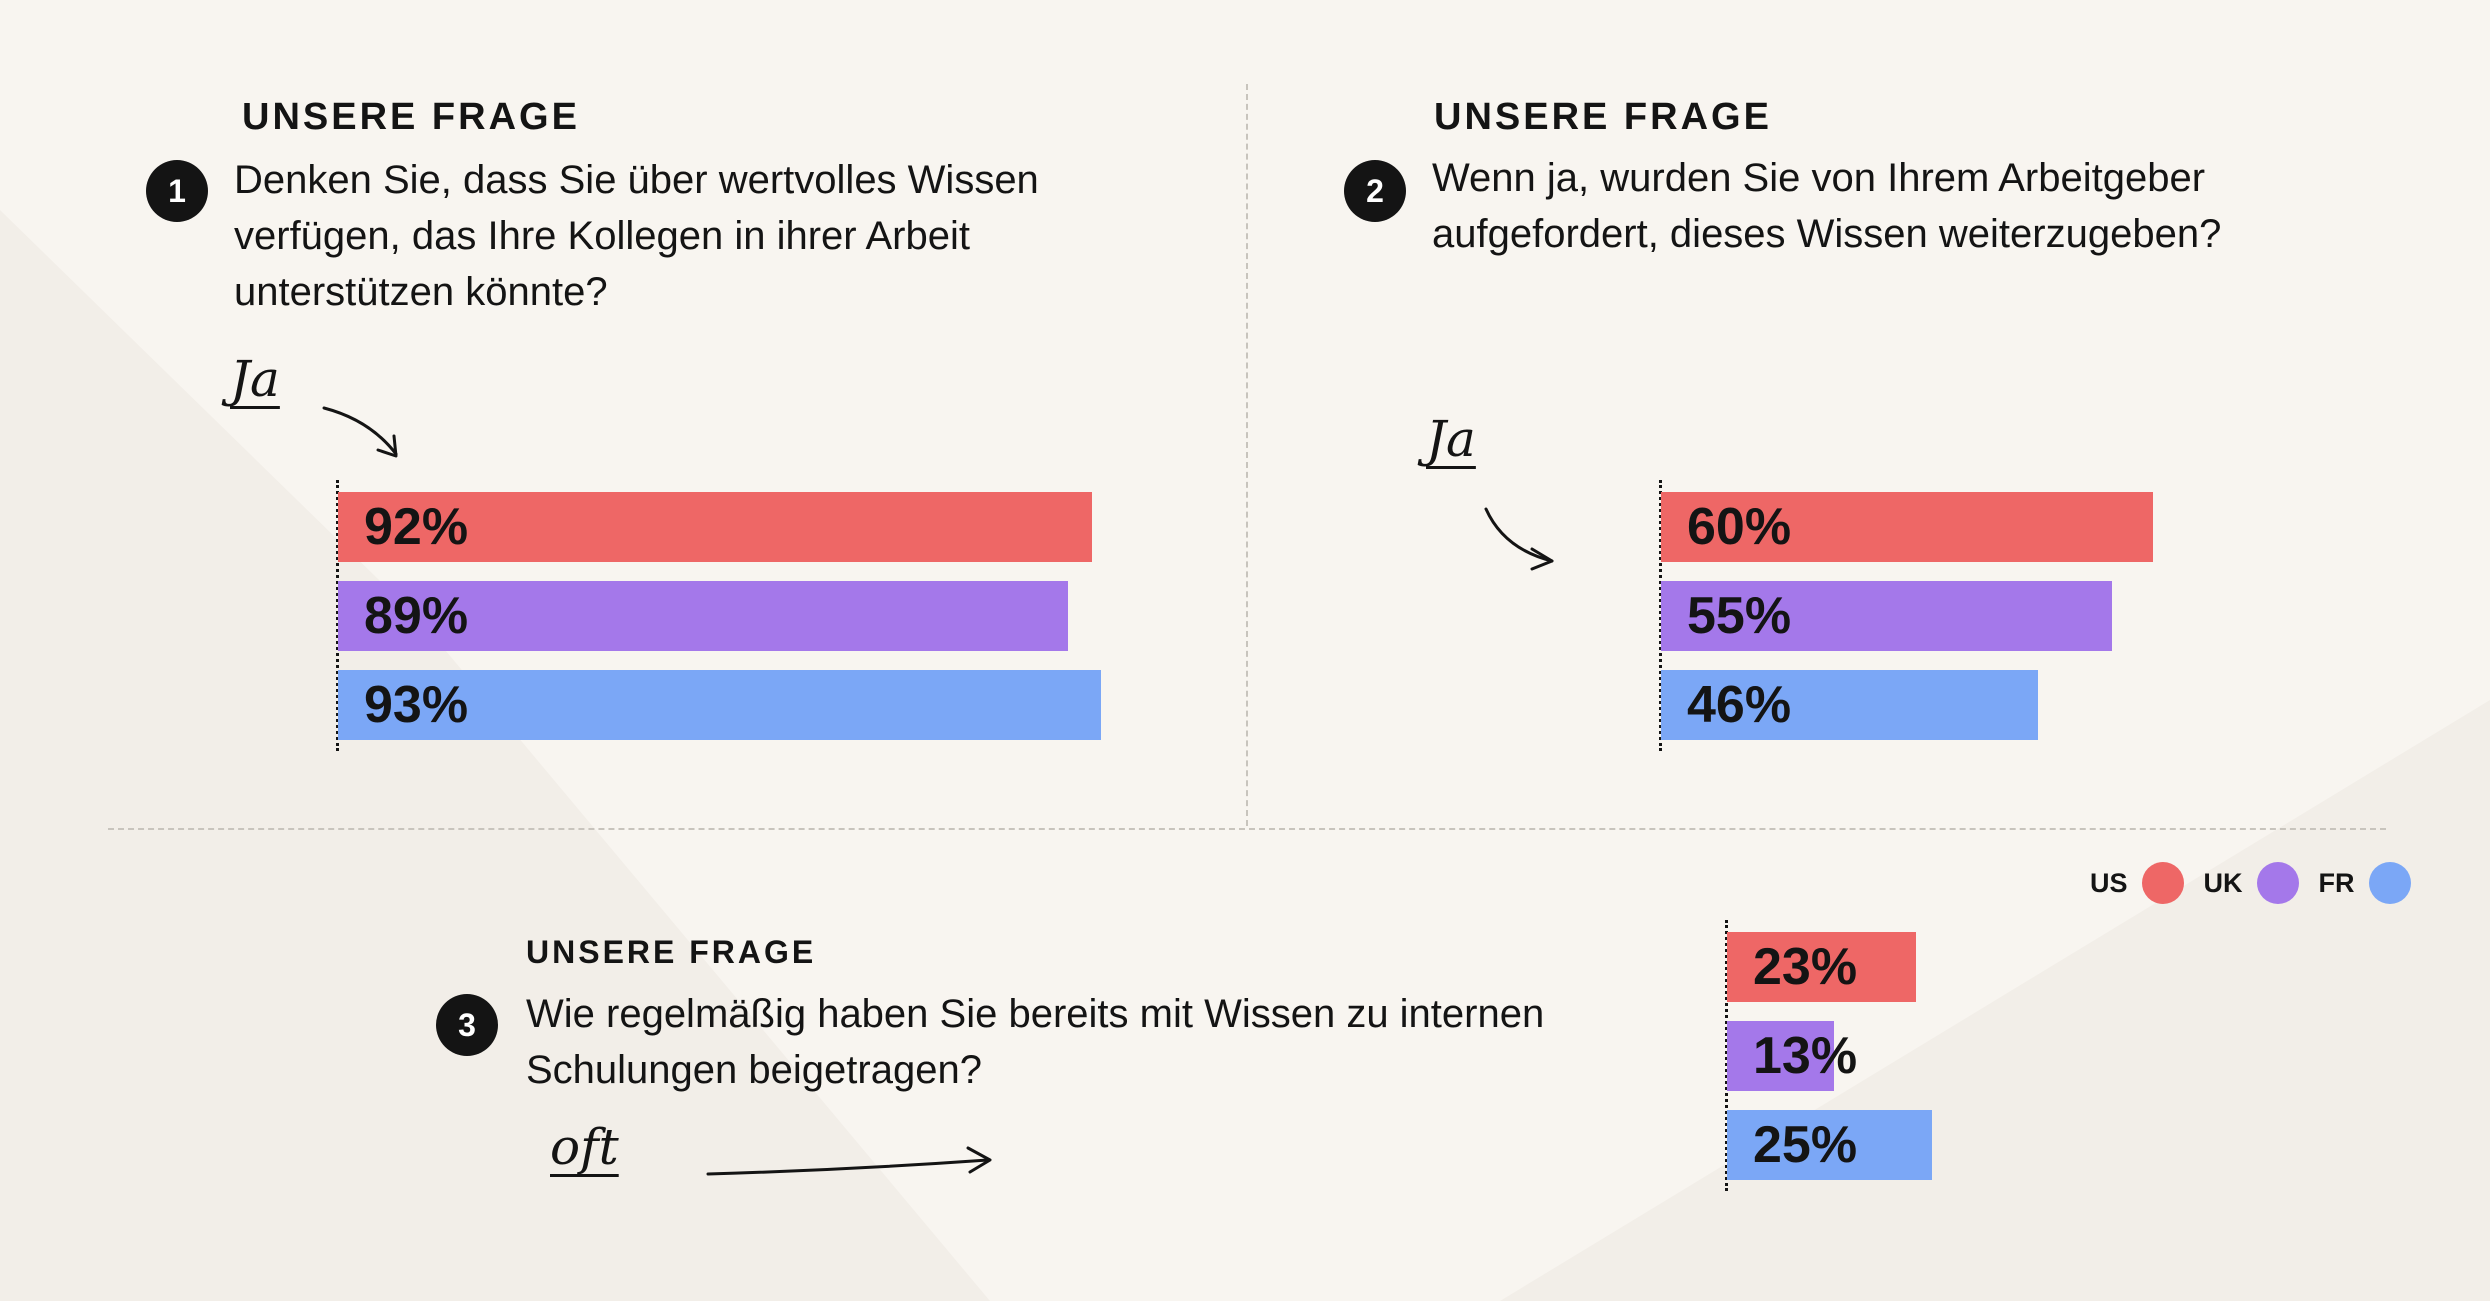 The image size is (2490, 1301). I want to click on bar-value-label: 55%, so click(1739, 616).